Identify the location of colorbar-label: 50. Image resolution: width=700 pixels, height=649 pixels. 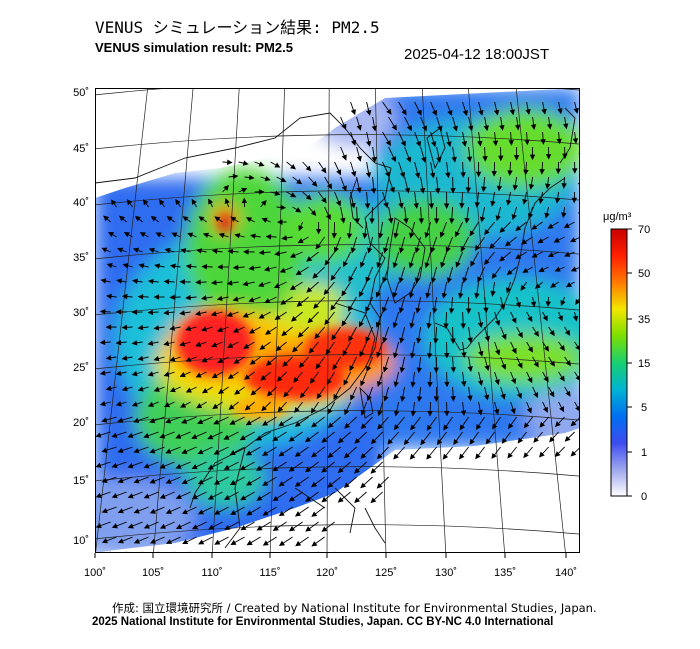
(644, 274).